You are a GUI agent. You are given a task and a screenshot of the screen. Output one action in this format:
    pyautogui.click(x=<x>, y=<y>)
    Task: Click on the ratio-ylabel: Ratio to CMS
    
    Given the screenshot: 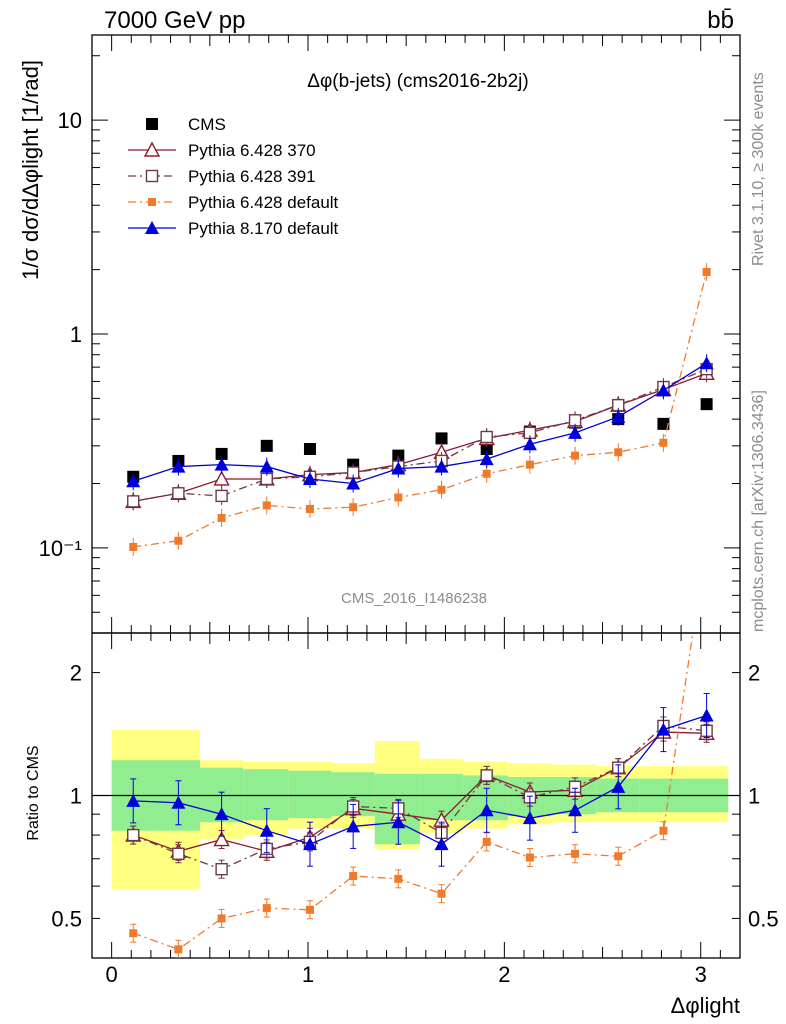 What is the action you would take?
    pyautogui.click(x=33, y=792)
    